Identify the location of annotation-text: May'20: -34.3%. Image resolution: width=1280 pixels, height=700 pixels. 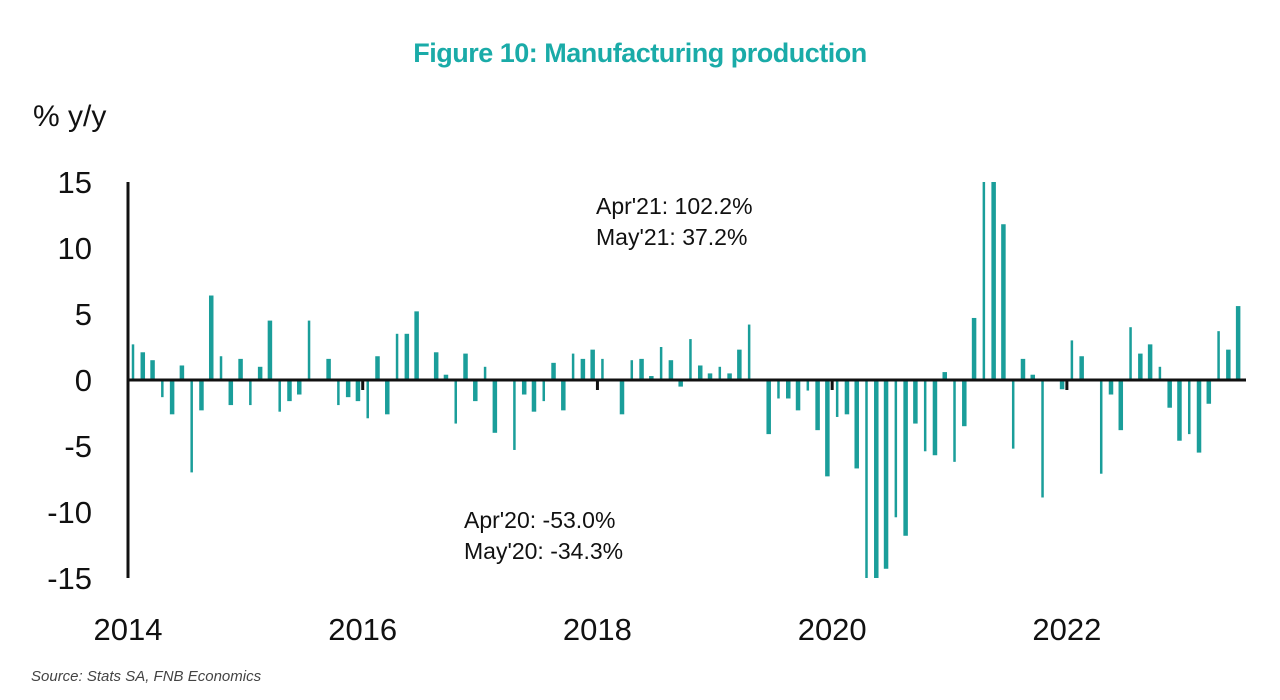
(543, 551).